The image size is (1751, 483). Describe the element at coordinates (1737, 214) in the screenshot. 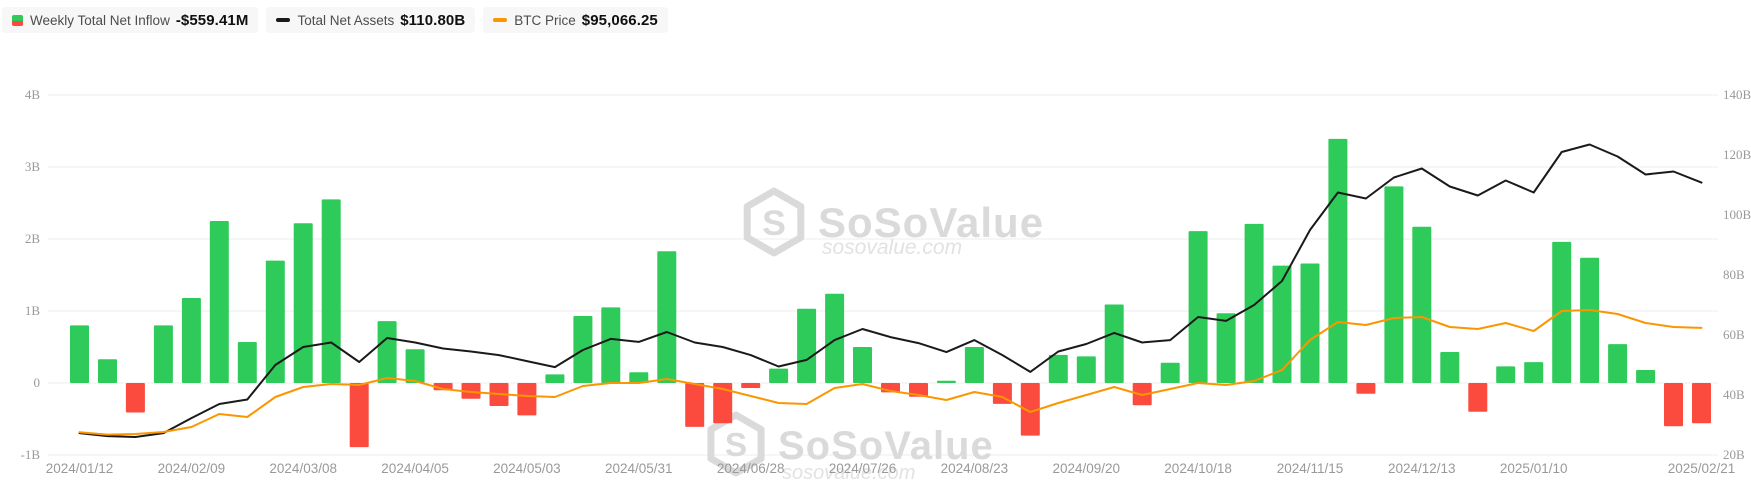

I see `right-axis-tick-label: 100B` at that location.